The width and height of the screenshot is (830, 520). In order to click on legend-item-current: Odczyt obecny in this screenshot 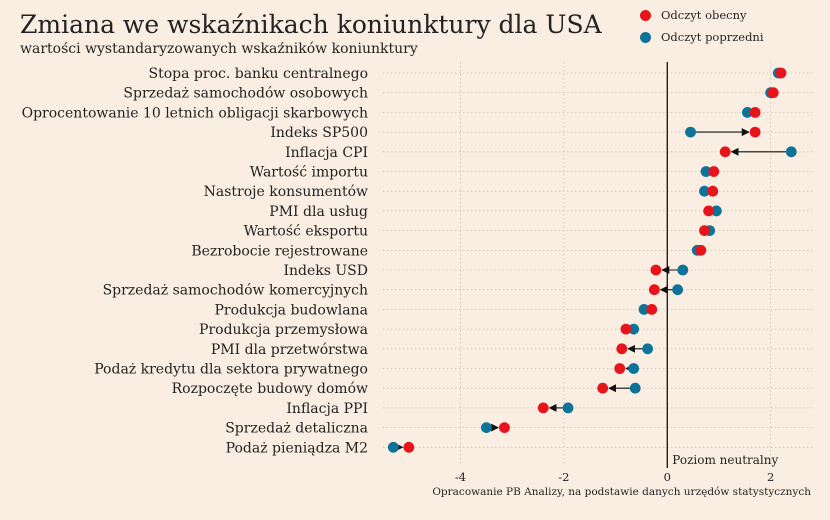, I will do `click(702, 15)`.